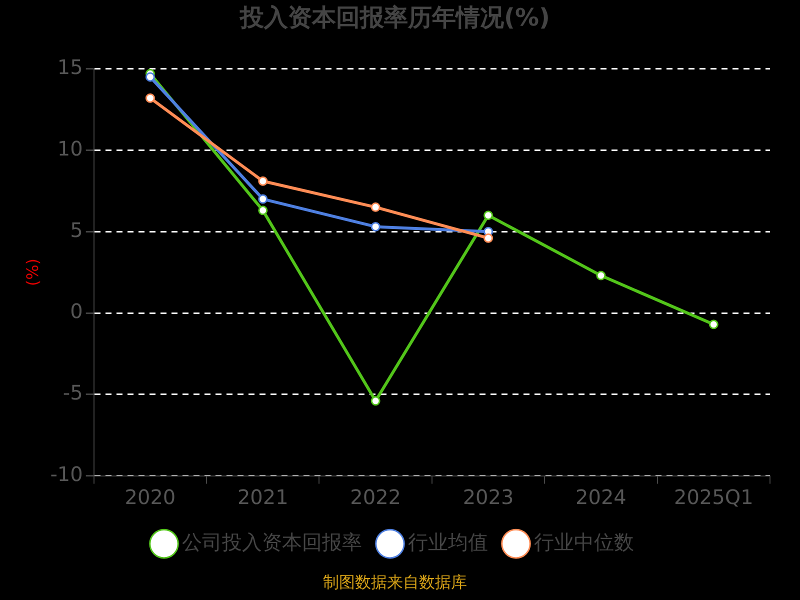 The image size is (800, 600). What do you see at coordinates (66, 474) in the screenshot?
I see `y-tick-label: -10` at bounding box center [66, 474].